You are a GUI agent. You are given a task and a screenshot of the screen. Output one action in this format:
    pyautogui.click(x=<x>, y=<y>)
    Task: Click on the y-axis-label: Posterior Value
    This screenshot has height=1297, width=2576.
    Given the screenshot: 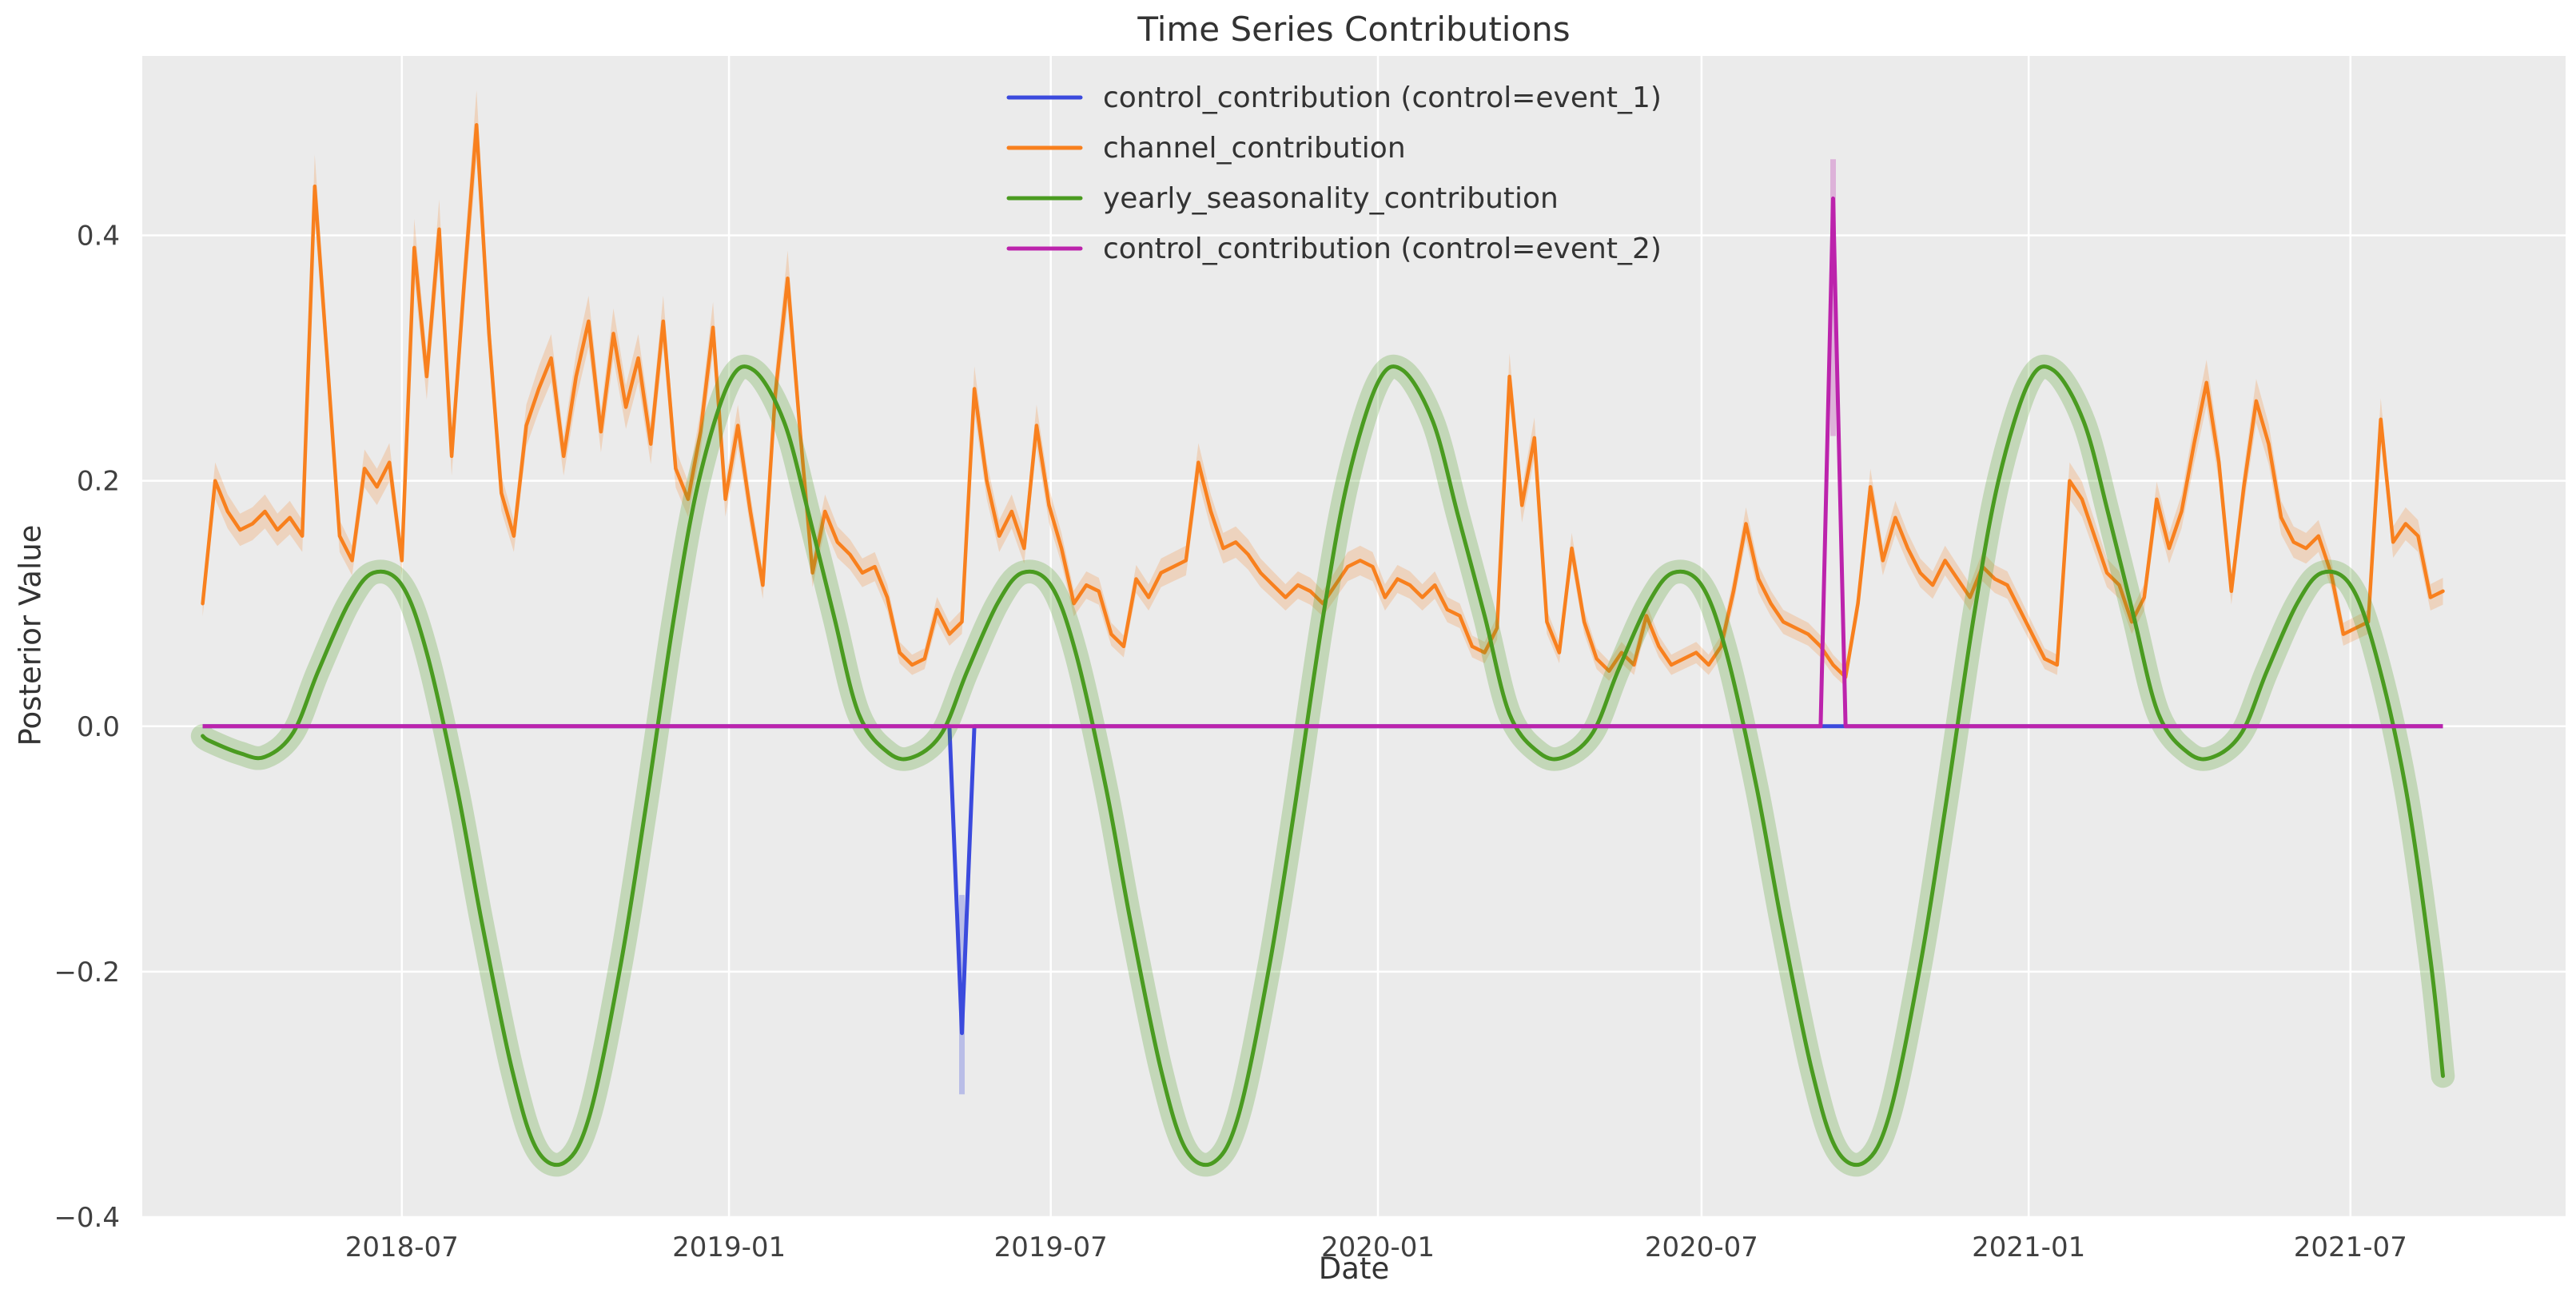 What is the action you would take?
    pyautogui.click(x=30, y=635)
    